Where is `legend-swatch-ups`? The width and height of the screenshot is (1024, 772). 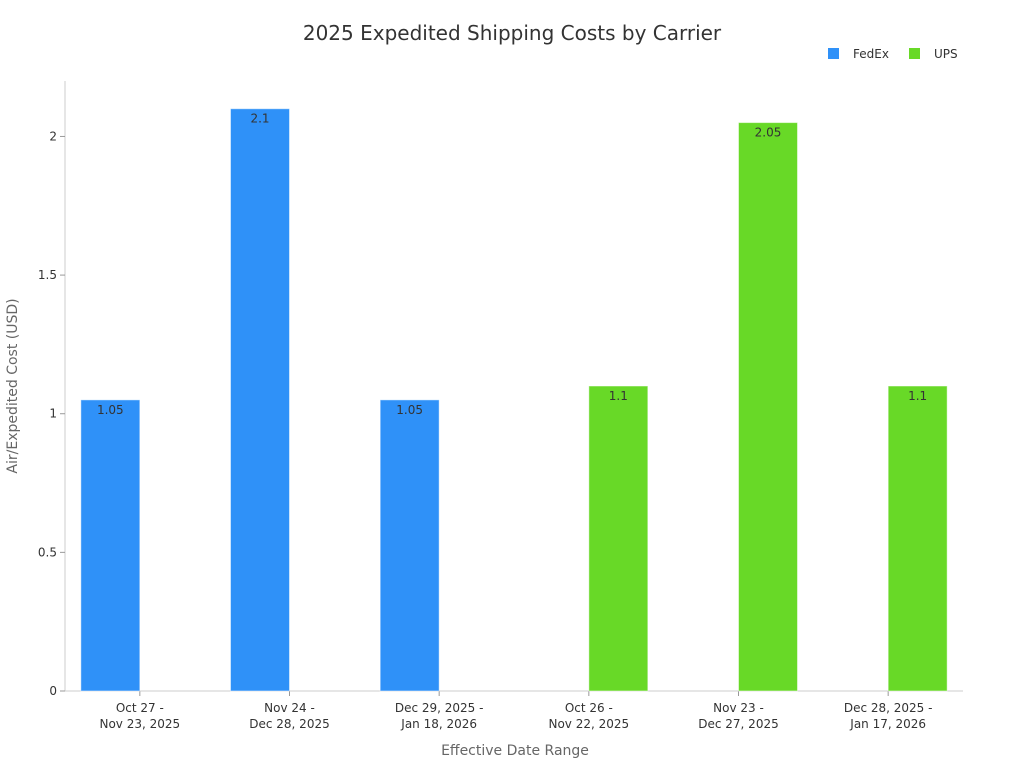
legend-swatch-ups is located at coordinates (914, 53).